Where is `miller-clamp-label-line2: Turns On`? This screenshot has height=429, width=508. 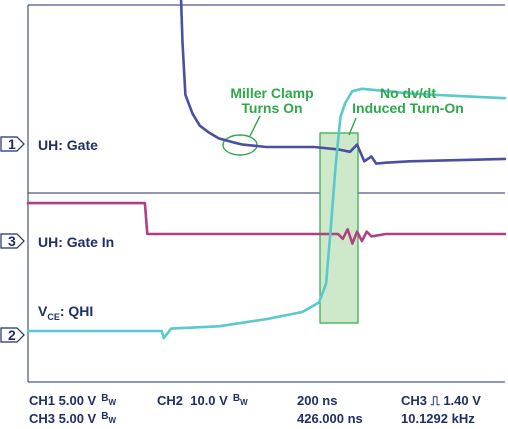 miller-clamp-label-line2: Turns On is located at coordinates (271, 108).